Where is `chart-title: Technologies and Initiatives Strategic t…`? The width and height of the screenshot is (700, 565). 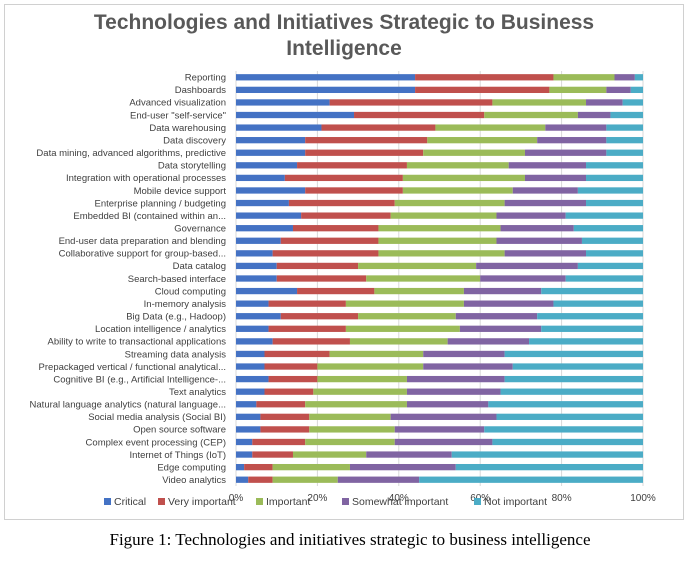
chart-title: Technologies and Initiatives Strategic t… is located at coordinates (344, 36).